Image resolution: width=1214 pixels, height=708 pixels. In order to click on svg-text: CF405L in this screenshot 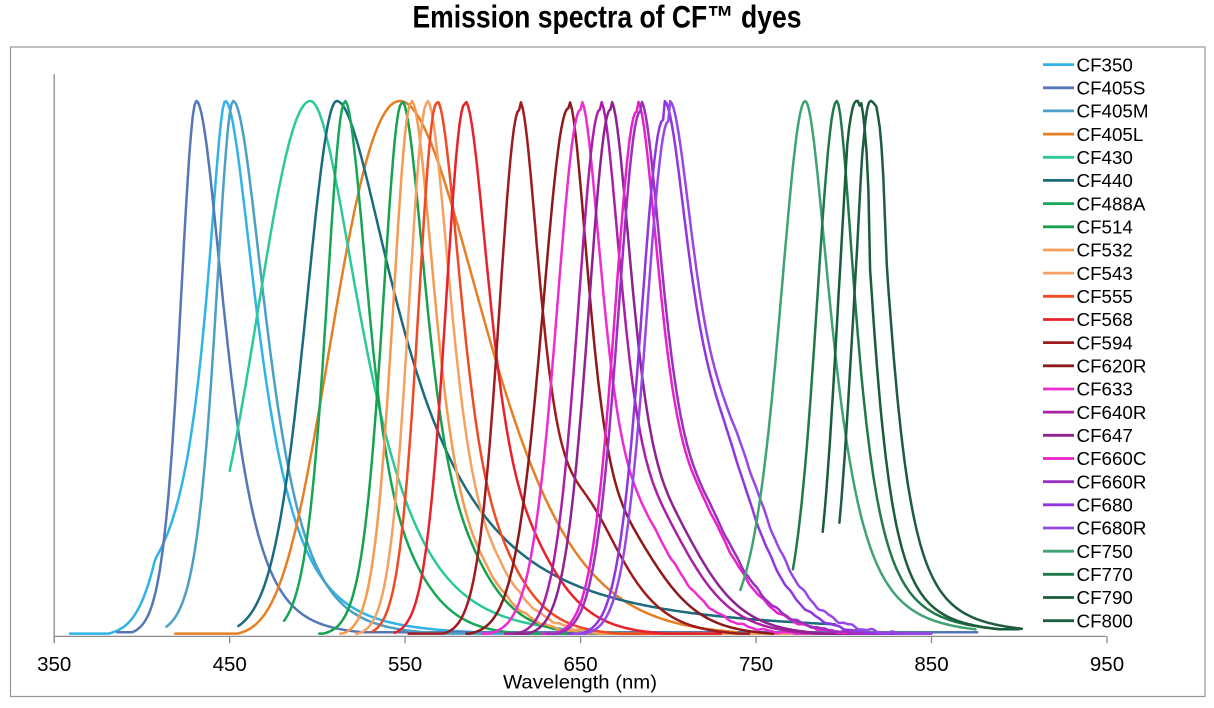, I will do `click(1110, 134)`.